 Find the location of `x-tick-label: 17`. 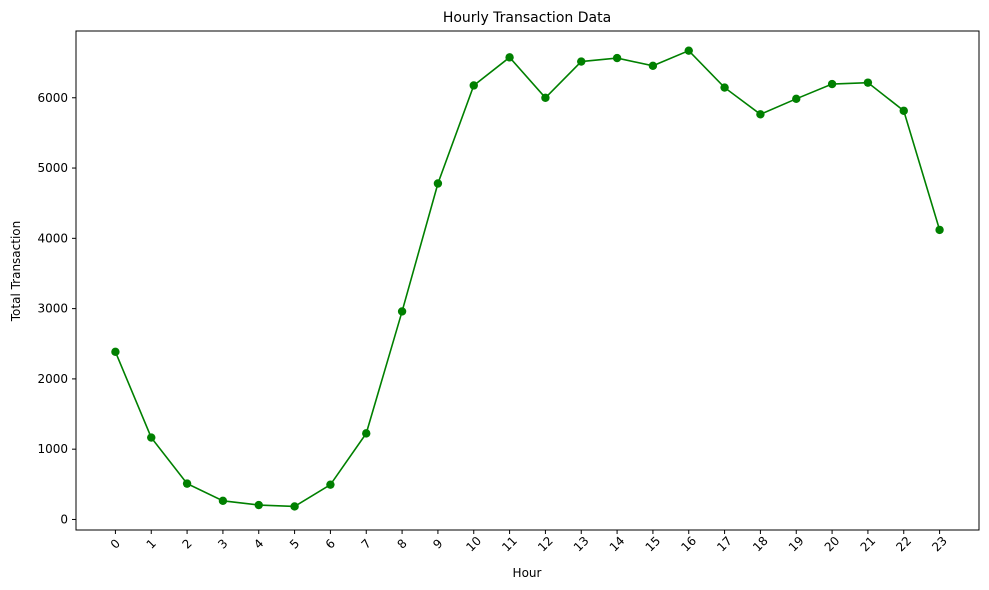

x-tick-label: 17 is located at coordinates (724, 544).